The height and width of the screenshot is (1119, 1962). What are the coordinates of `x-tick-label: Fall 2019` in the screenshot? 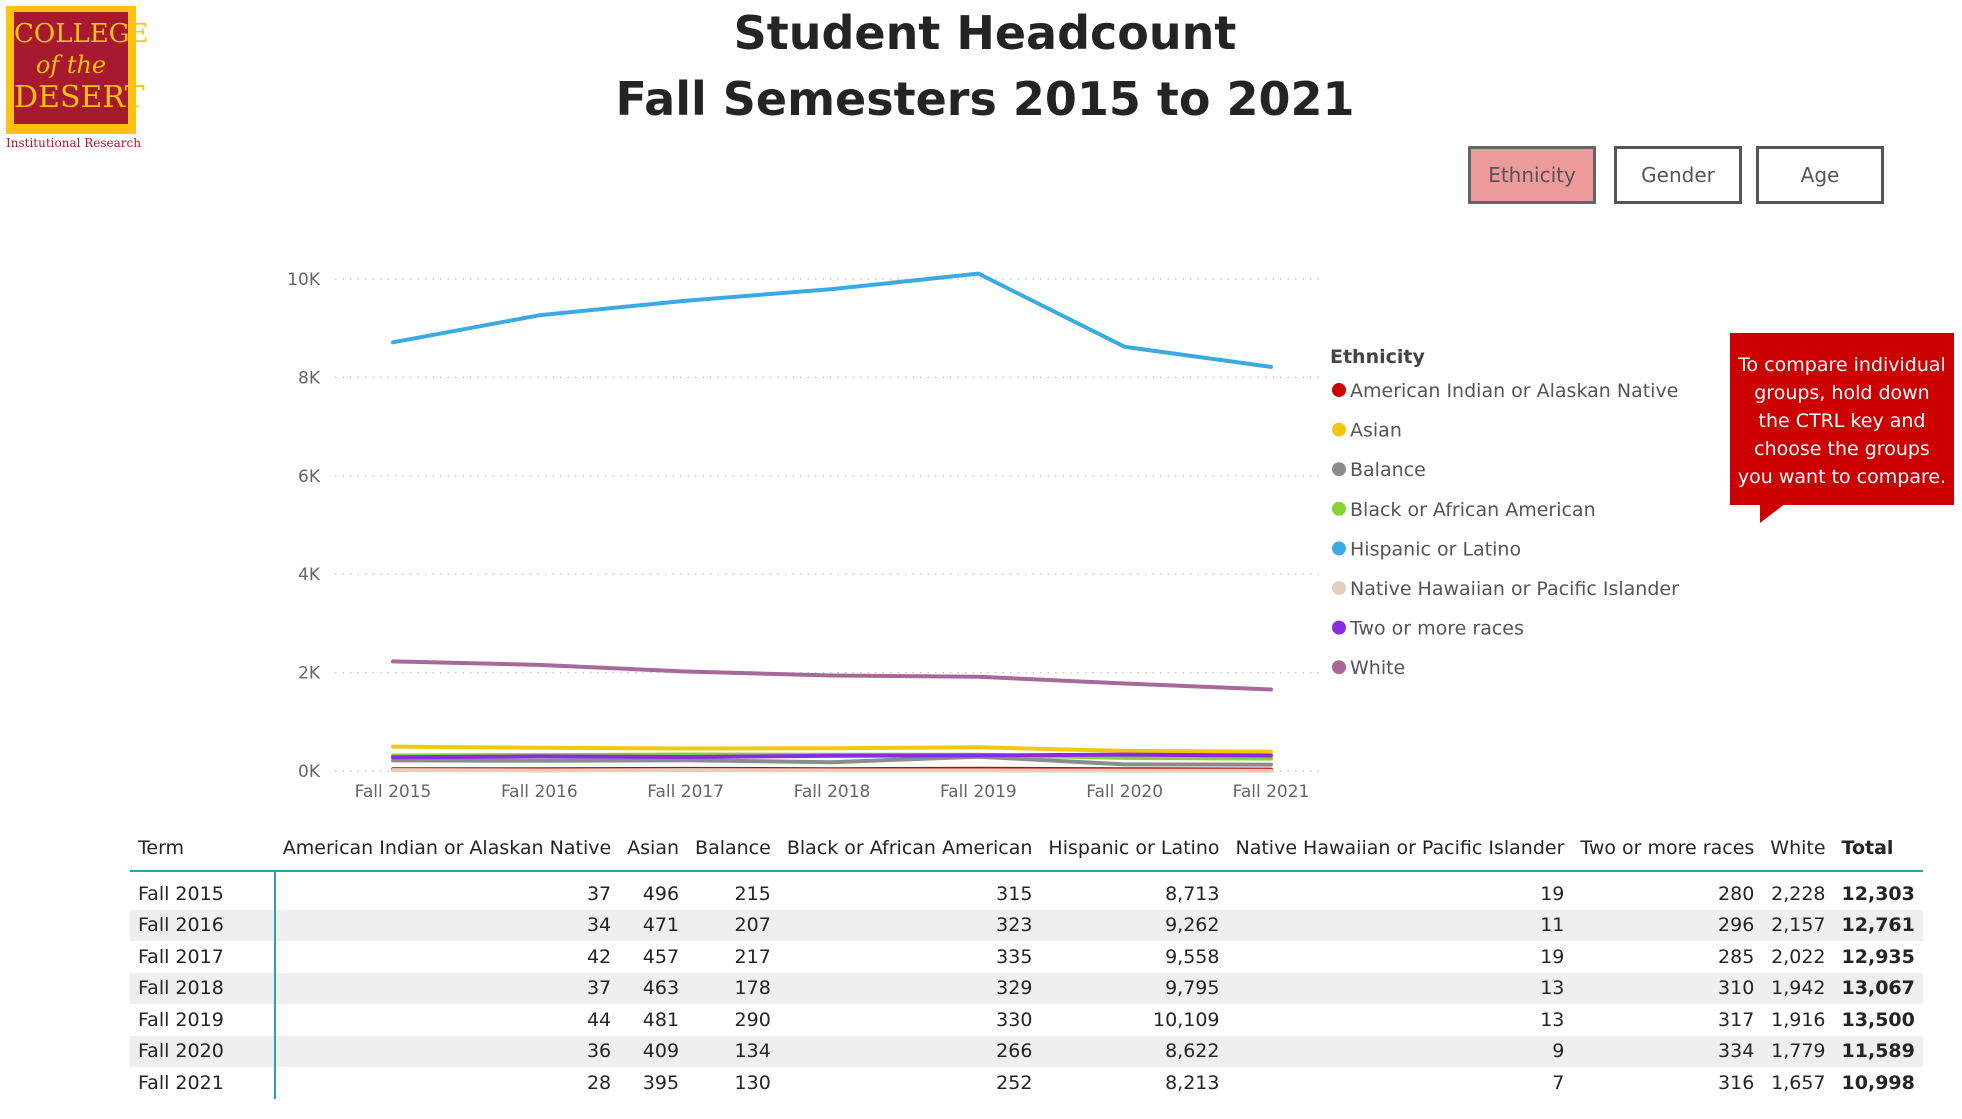 It's located at (978, 792).